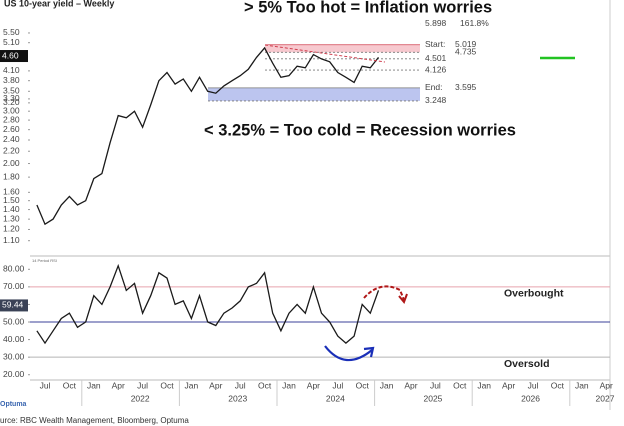 This screenshot has width=624, height=426. What do you see at coordinates (436, 69) in the screenshot?
I see `level-value: 4.126` at bounding box center [436, 69].